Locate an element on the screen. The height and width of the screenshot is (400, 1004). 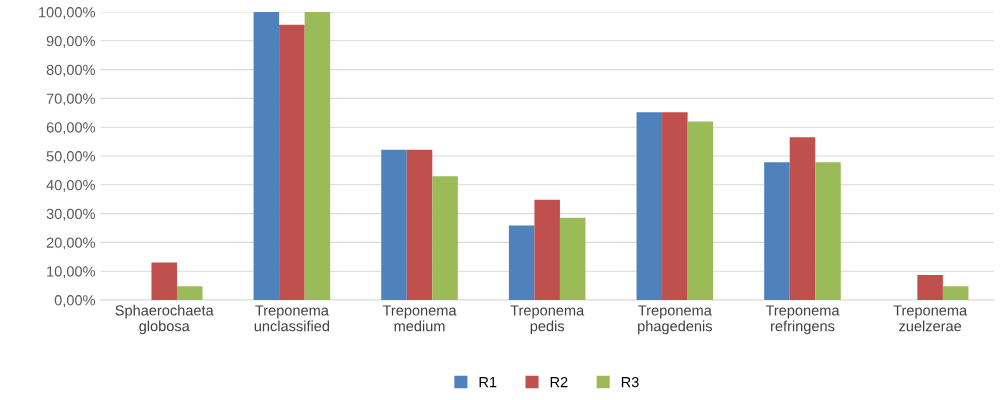
y-tick-label: 60,00% is located at coordinates (71, 128).